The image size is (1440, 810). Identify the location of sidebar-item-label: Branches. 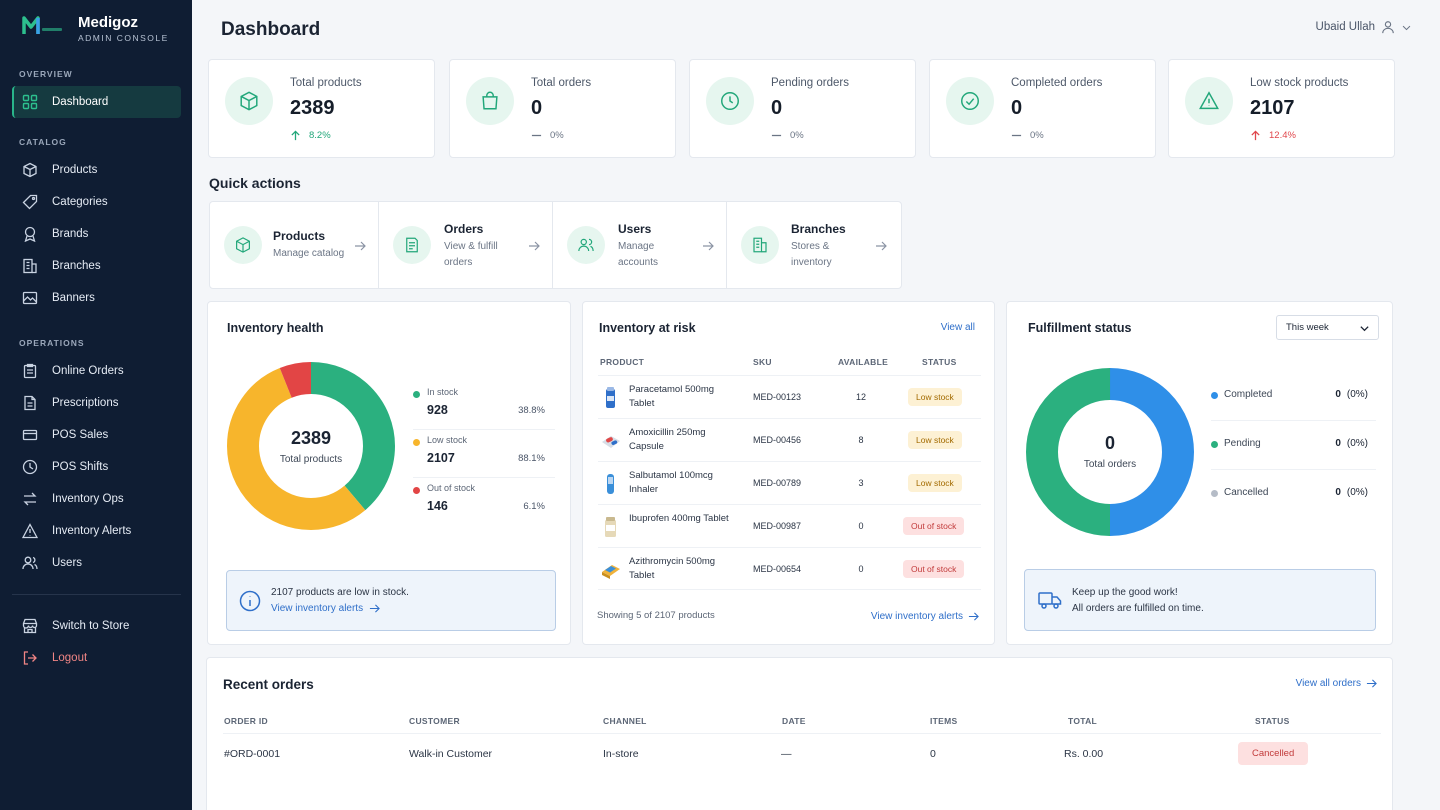
(76, 266).